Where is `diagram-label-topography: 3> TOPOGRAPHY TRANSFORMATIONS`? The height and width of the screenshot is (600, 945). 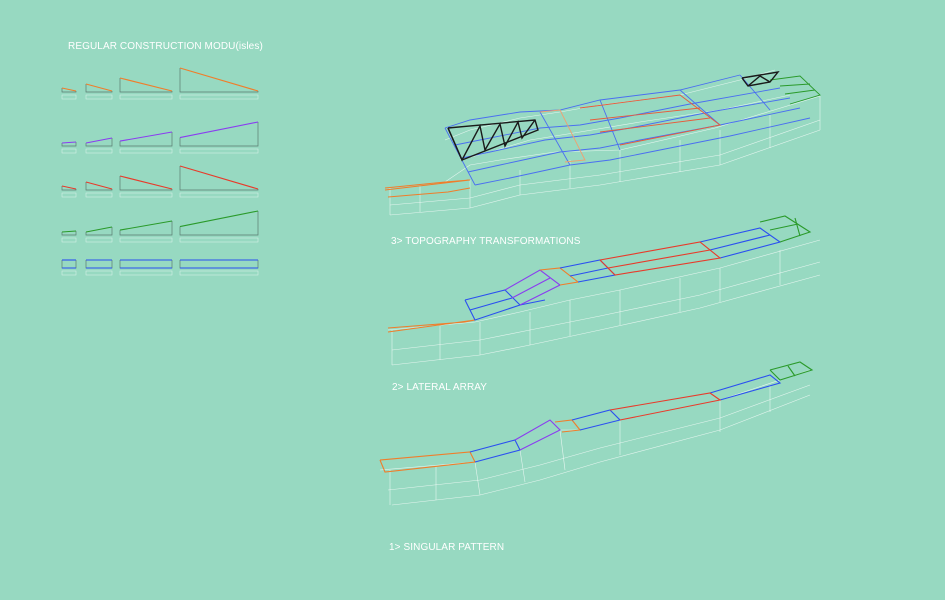
diagram-label-topography: 3> TOPOGRAPHY TRANSFORMATIONS is located at coordinates (486, 241).